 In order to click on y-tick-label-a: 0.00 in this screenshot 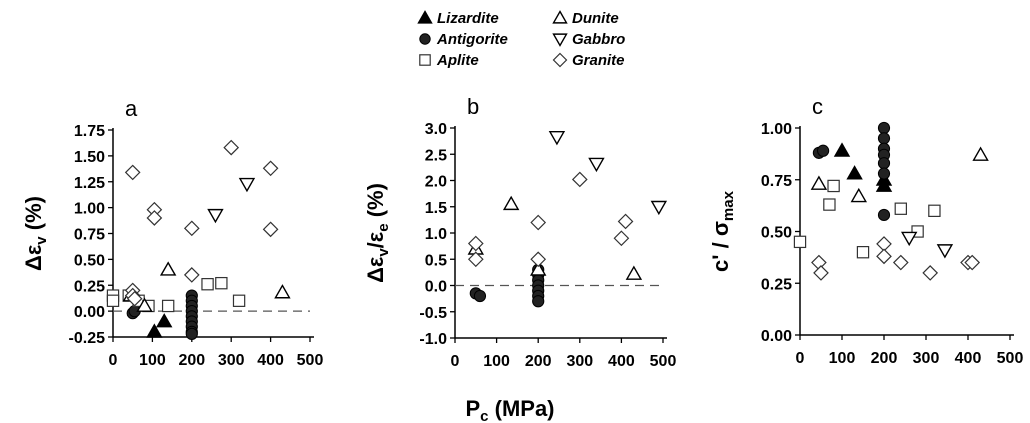, I will do `click(89, 312)`.